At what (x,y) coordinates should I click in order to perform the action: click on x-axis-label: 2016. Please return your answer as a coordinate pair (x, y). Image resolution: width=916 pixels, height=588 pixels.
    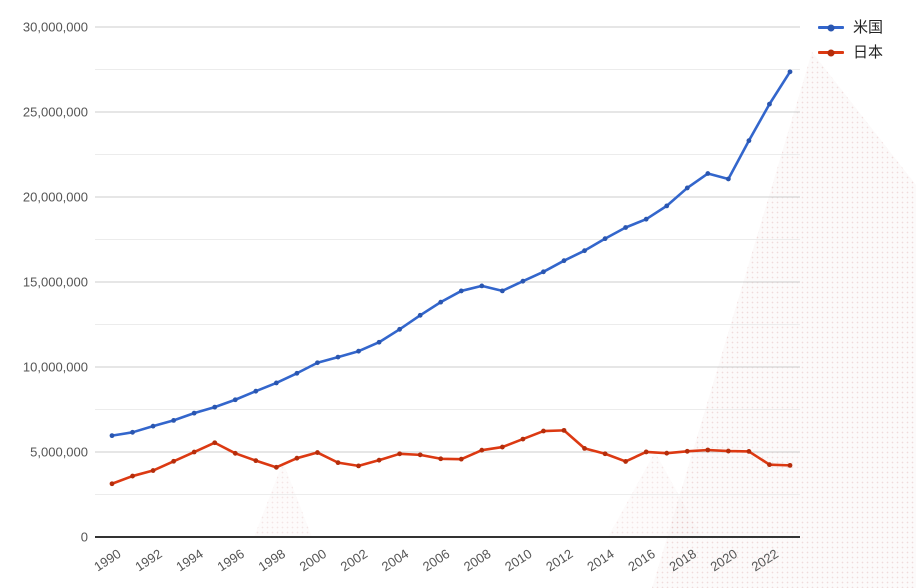
    Looking at the image, I should click on (641, 560).